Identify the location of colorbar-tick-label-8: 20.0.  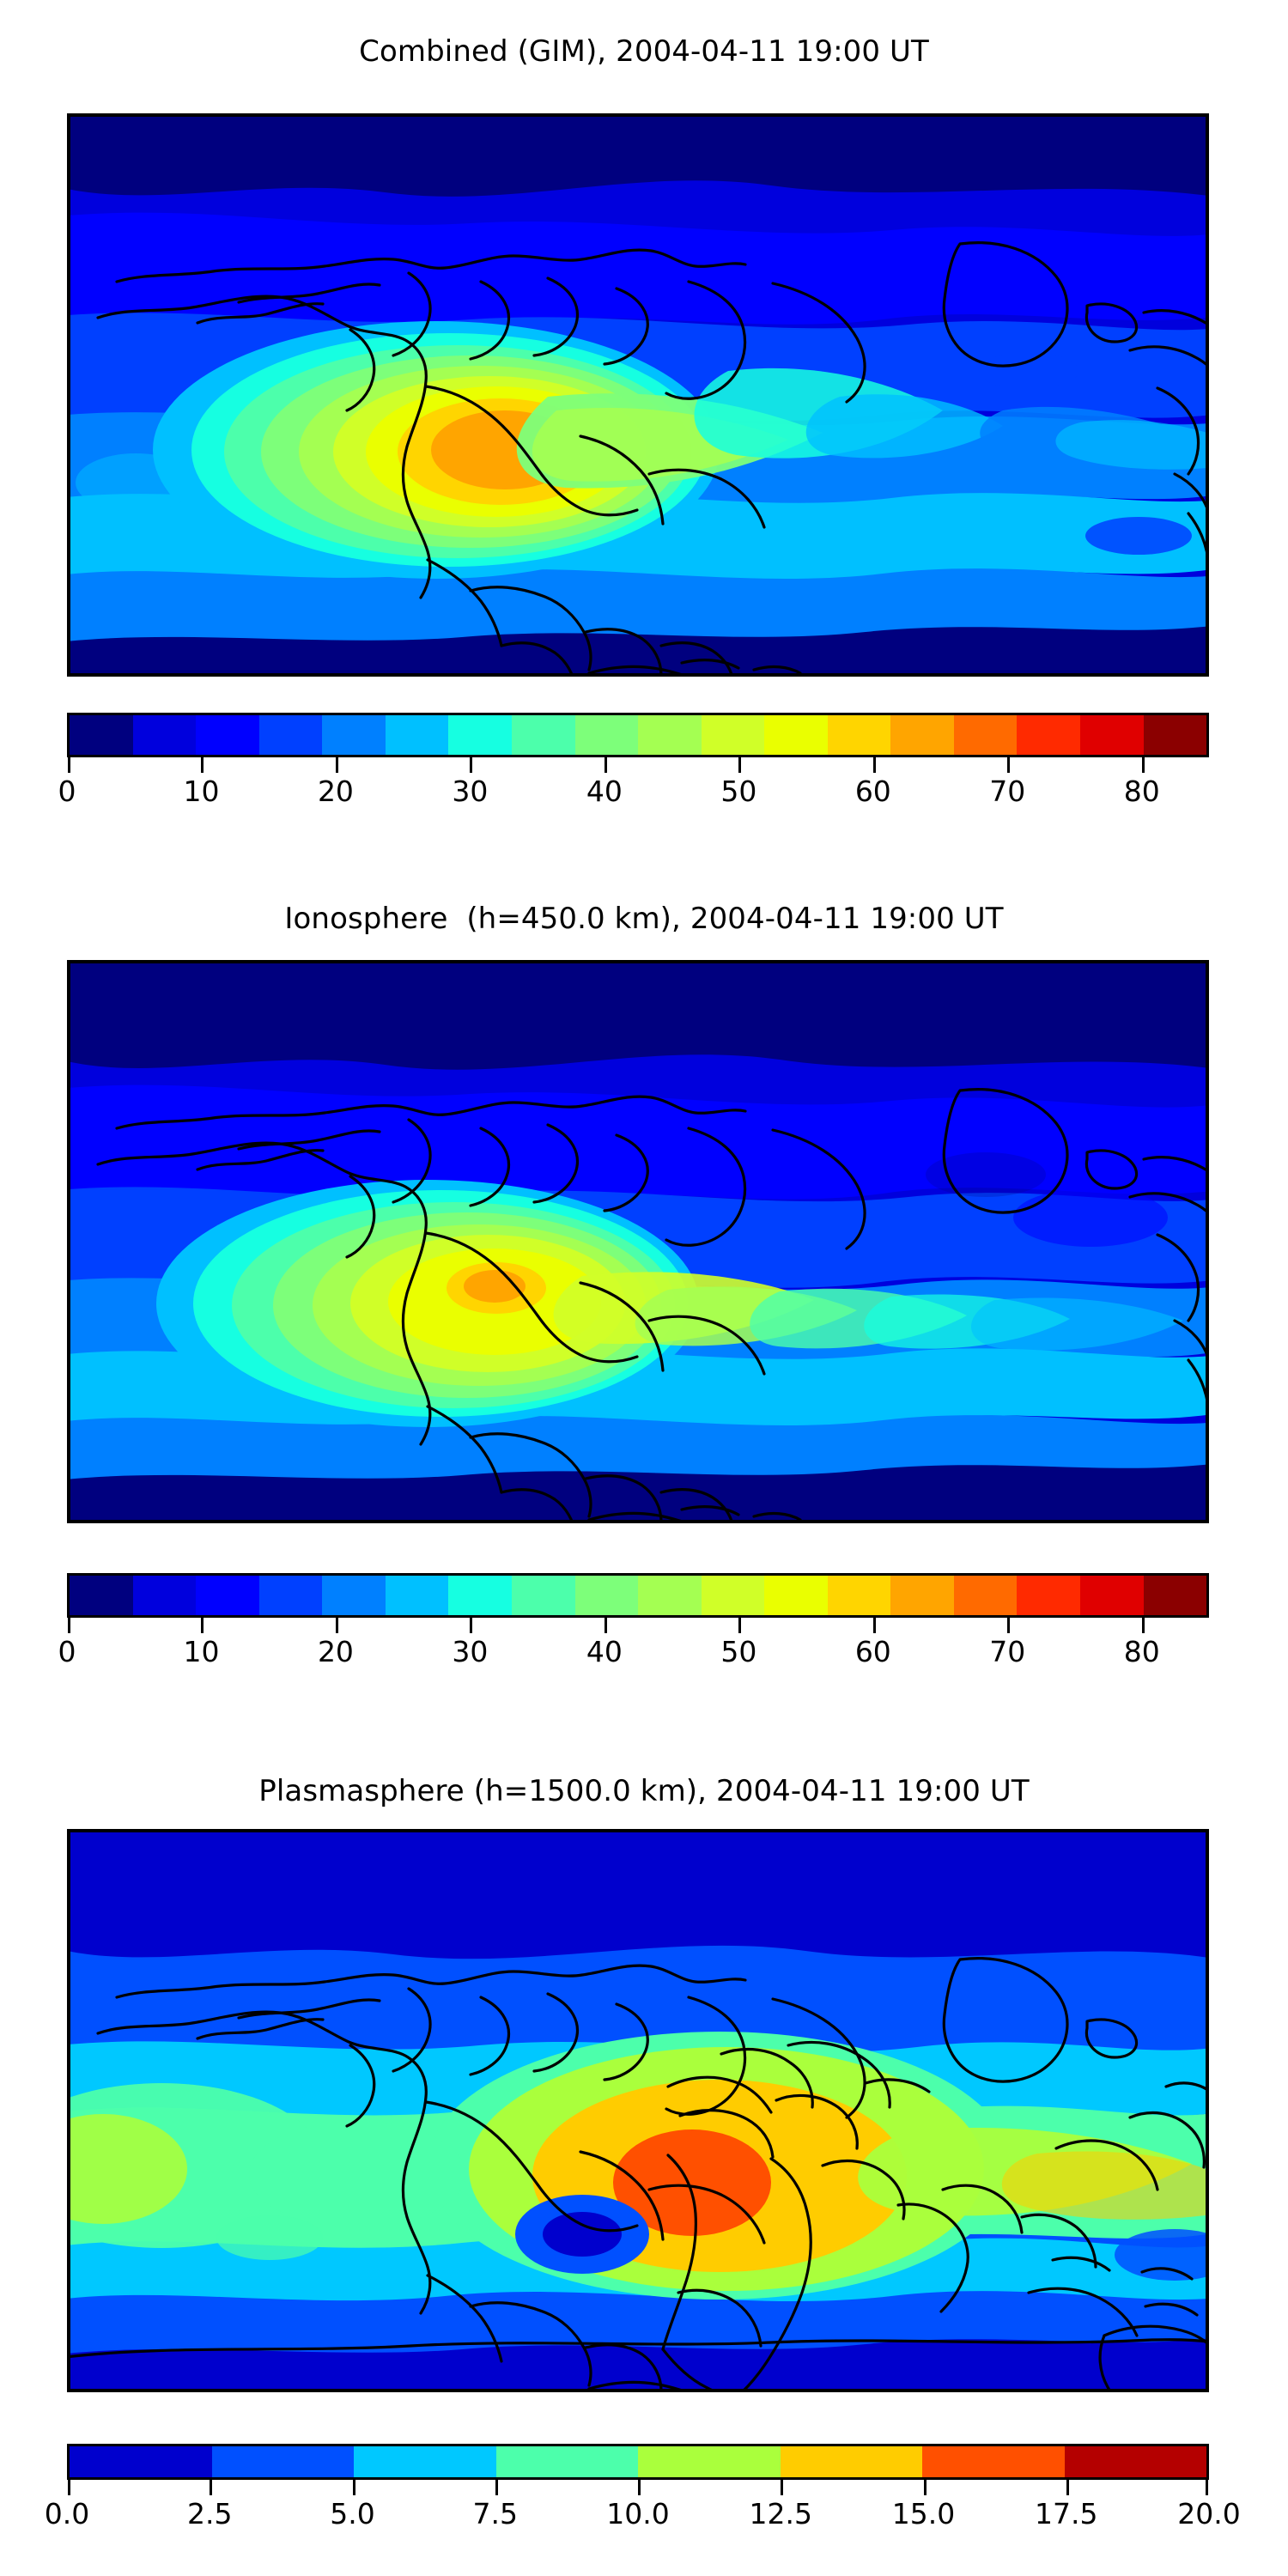
(1209, 2514).